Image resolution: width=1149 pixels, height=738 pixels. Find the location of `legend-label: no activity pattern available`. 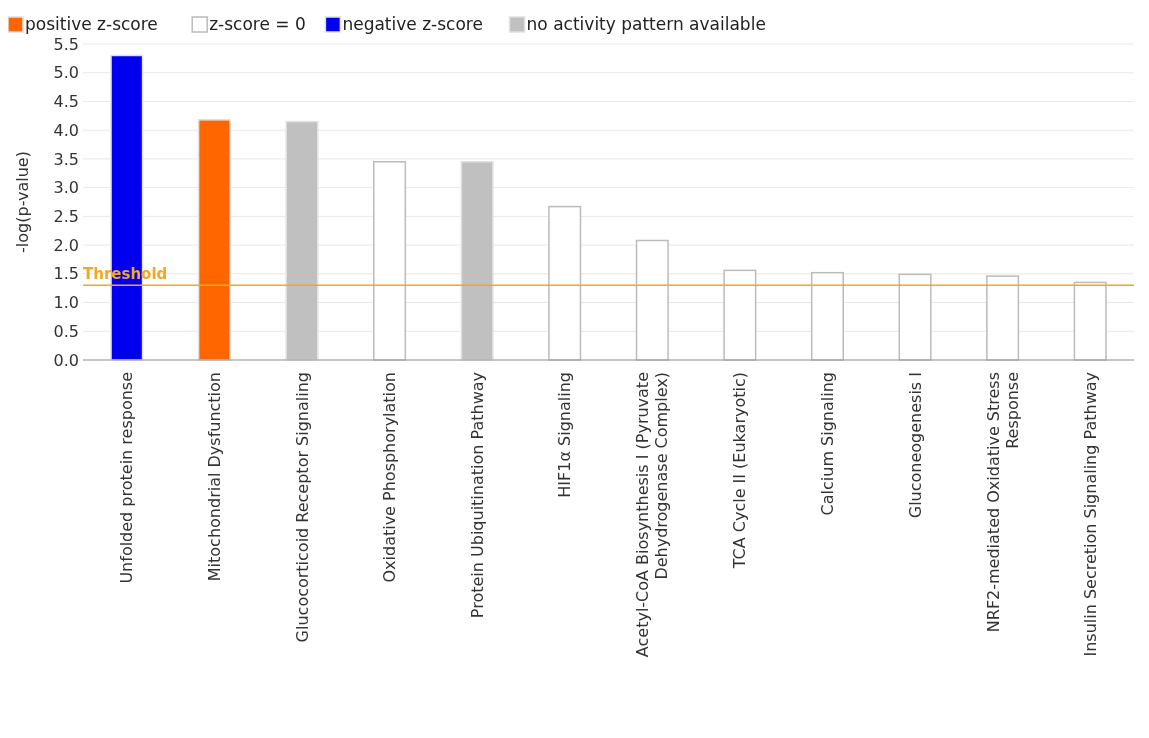

legend-label: no activity pattern available is located at coordinates (646, 24).